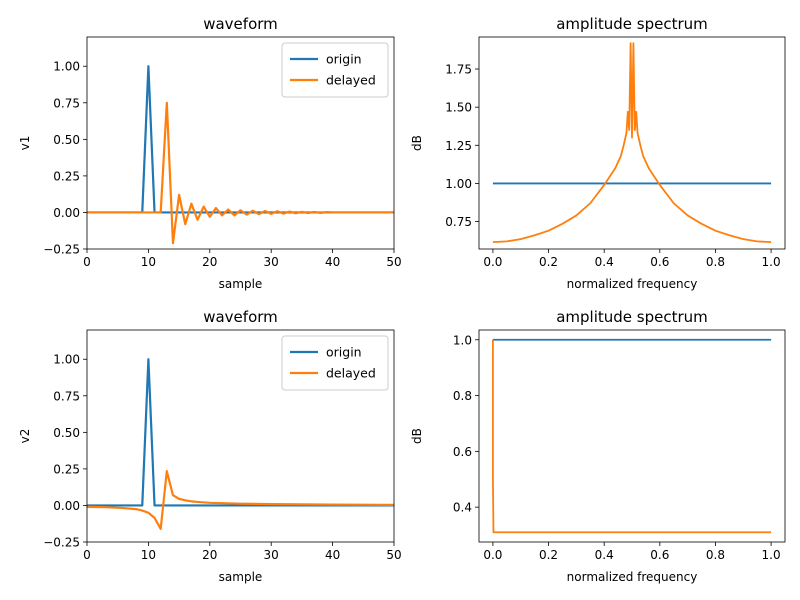  Describe the element at coordinates (240, 432) in the screenshot. I see `series-line-origin` at that location.